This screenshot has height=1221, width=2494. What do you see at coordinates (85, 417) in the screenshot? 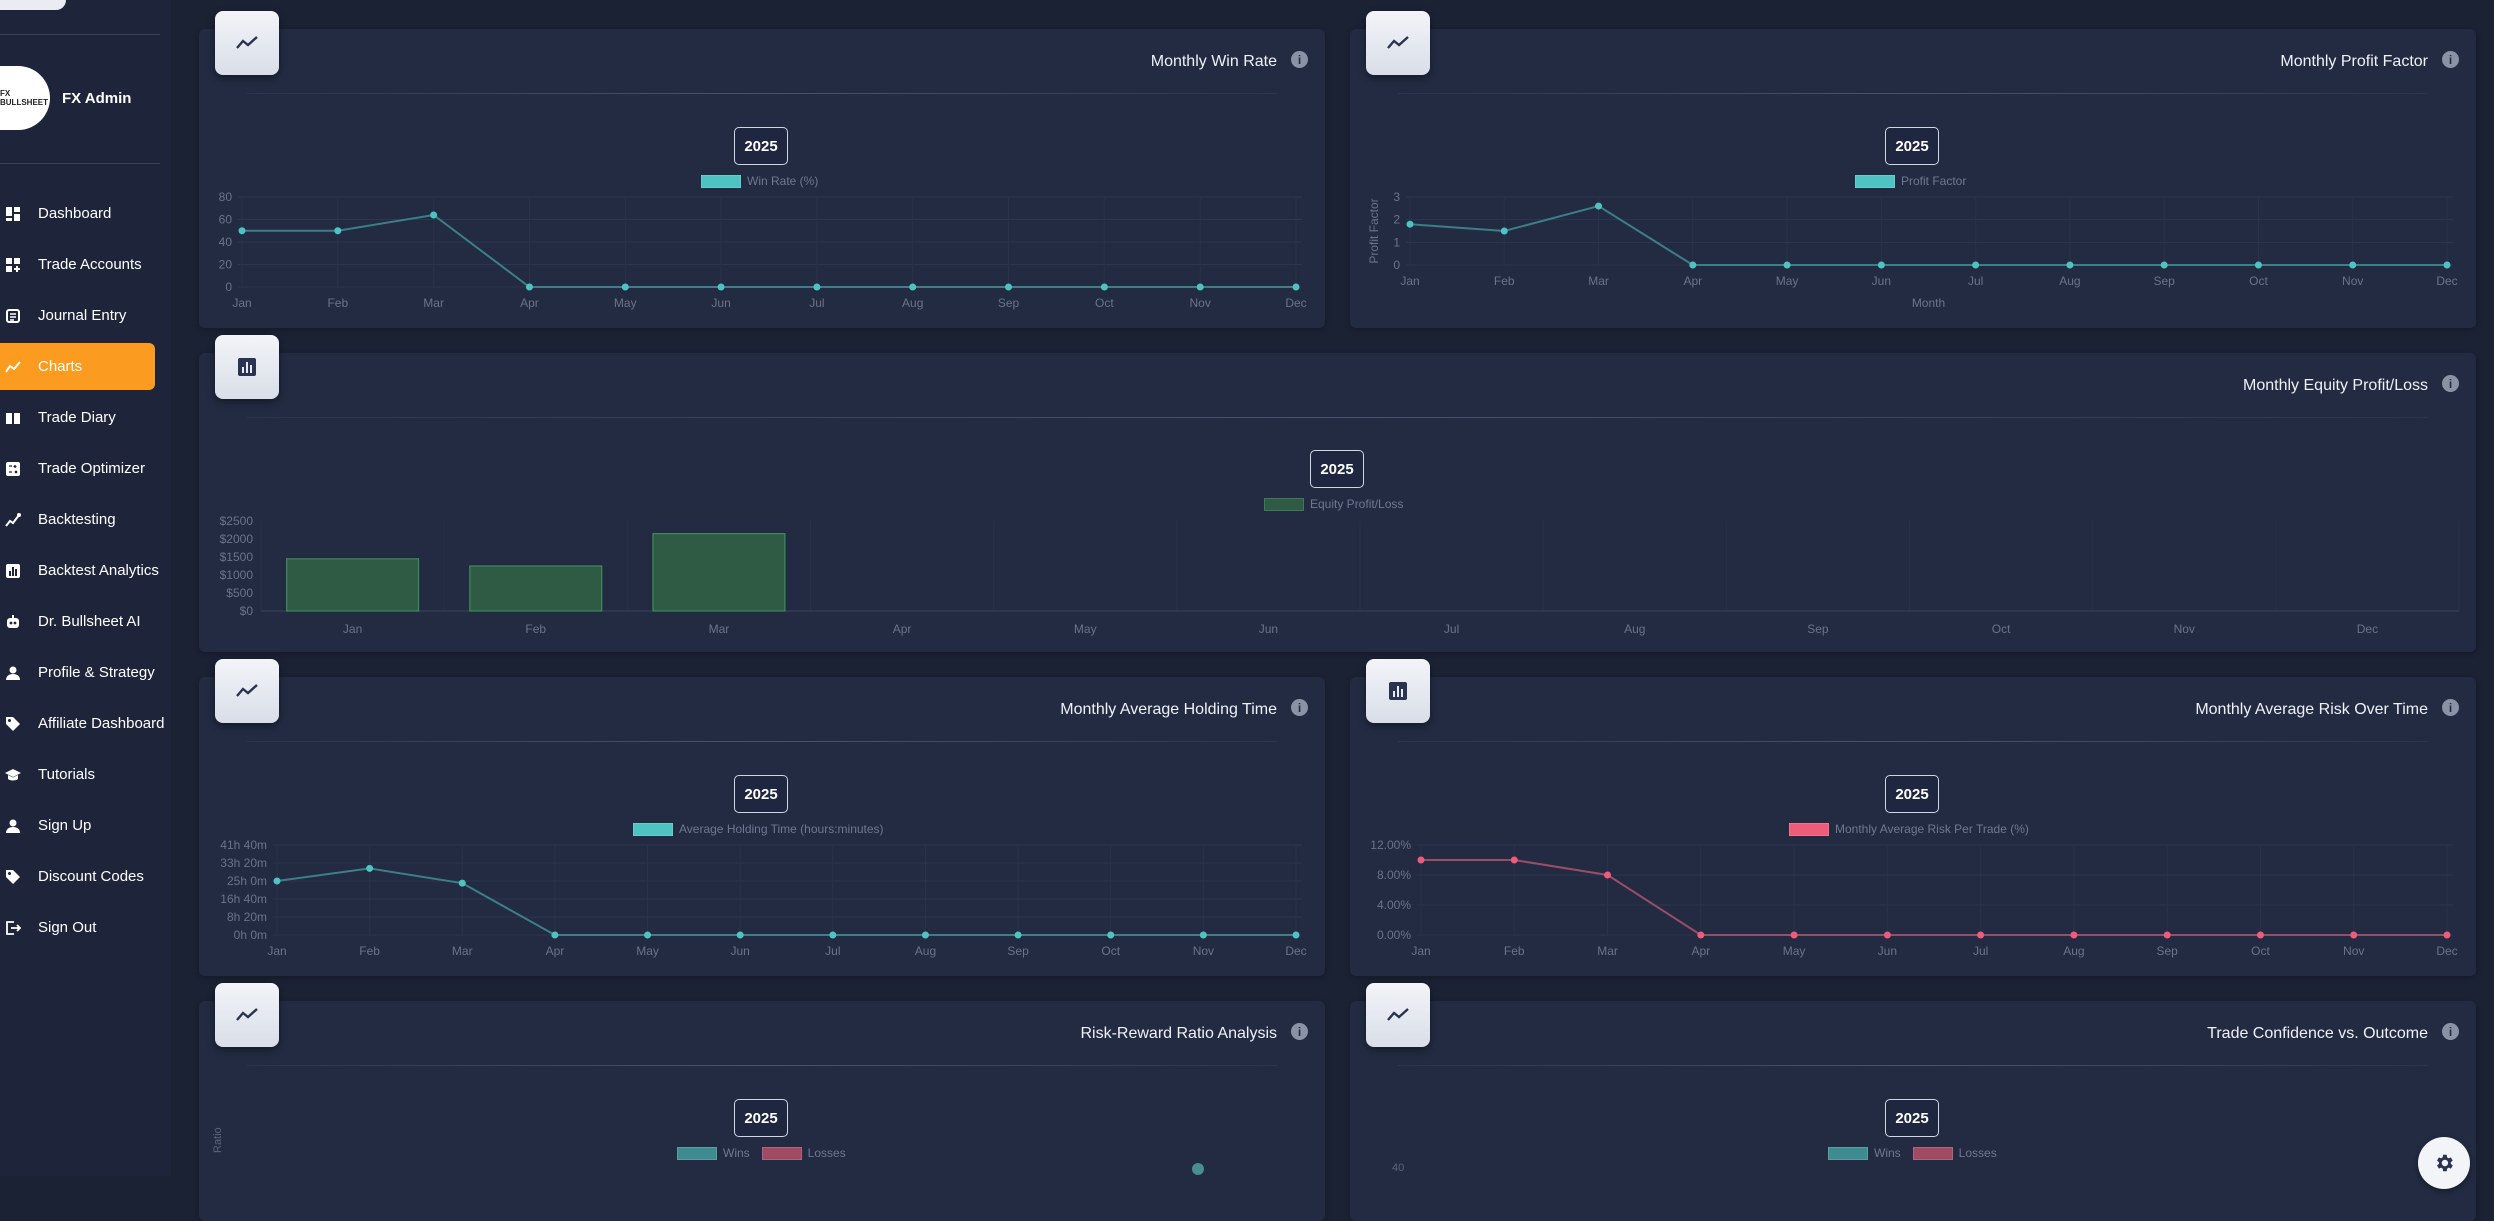
I see `sidebar-item-trade-diary: Trade Diary` at bounding box center [85, 417].